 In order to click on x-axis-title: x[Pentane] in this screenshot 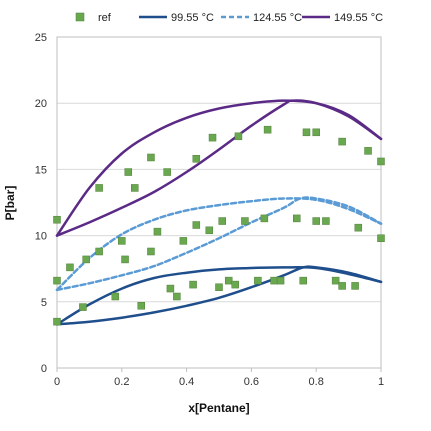, I will do `click(218, 408)`.